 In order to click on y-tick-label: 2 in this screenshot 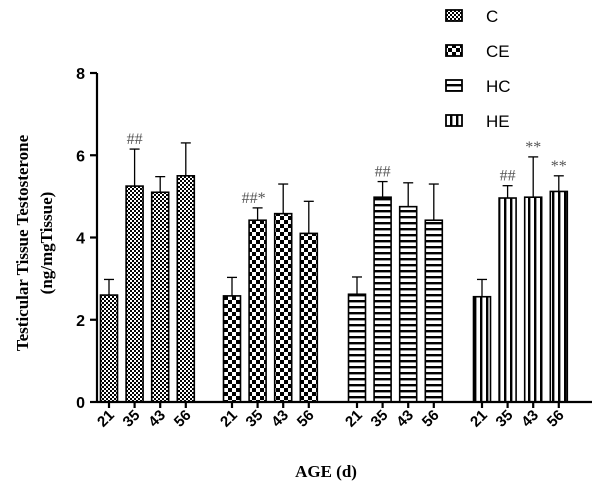, I will do `click(80, 321)`.